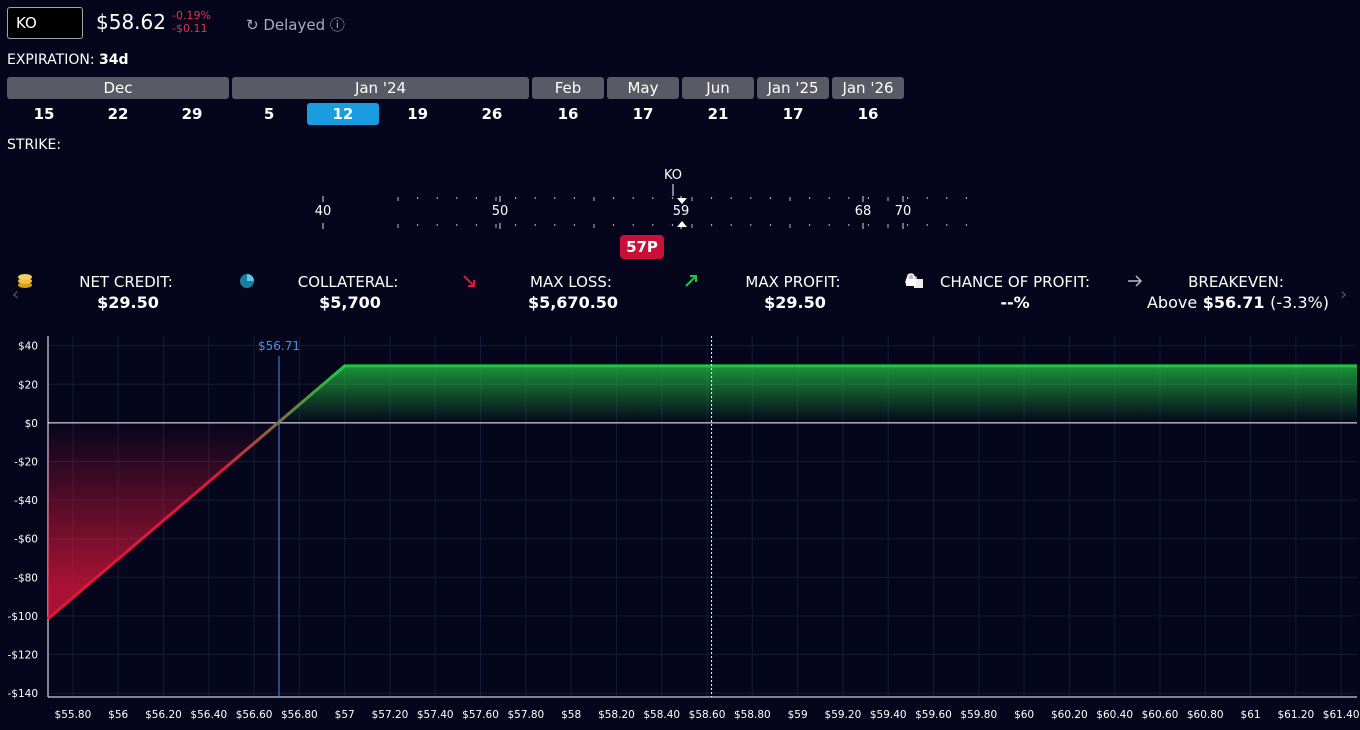 The height and width of the screenshot is (730, 1360). Describe the element at coordinates (1299, 302) in the screenshot. I see `stat-suffix: (-3.3%)` at that location.